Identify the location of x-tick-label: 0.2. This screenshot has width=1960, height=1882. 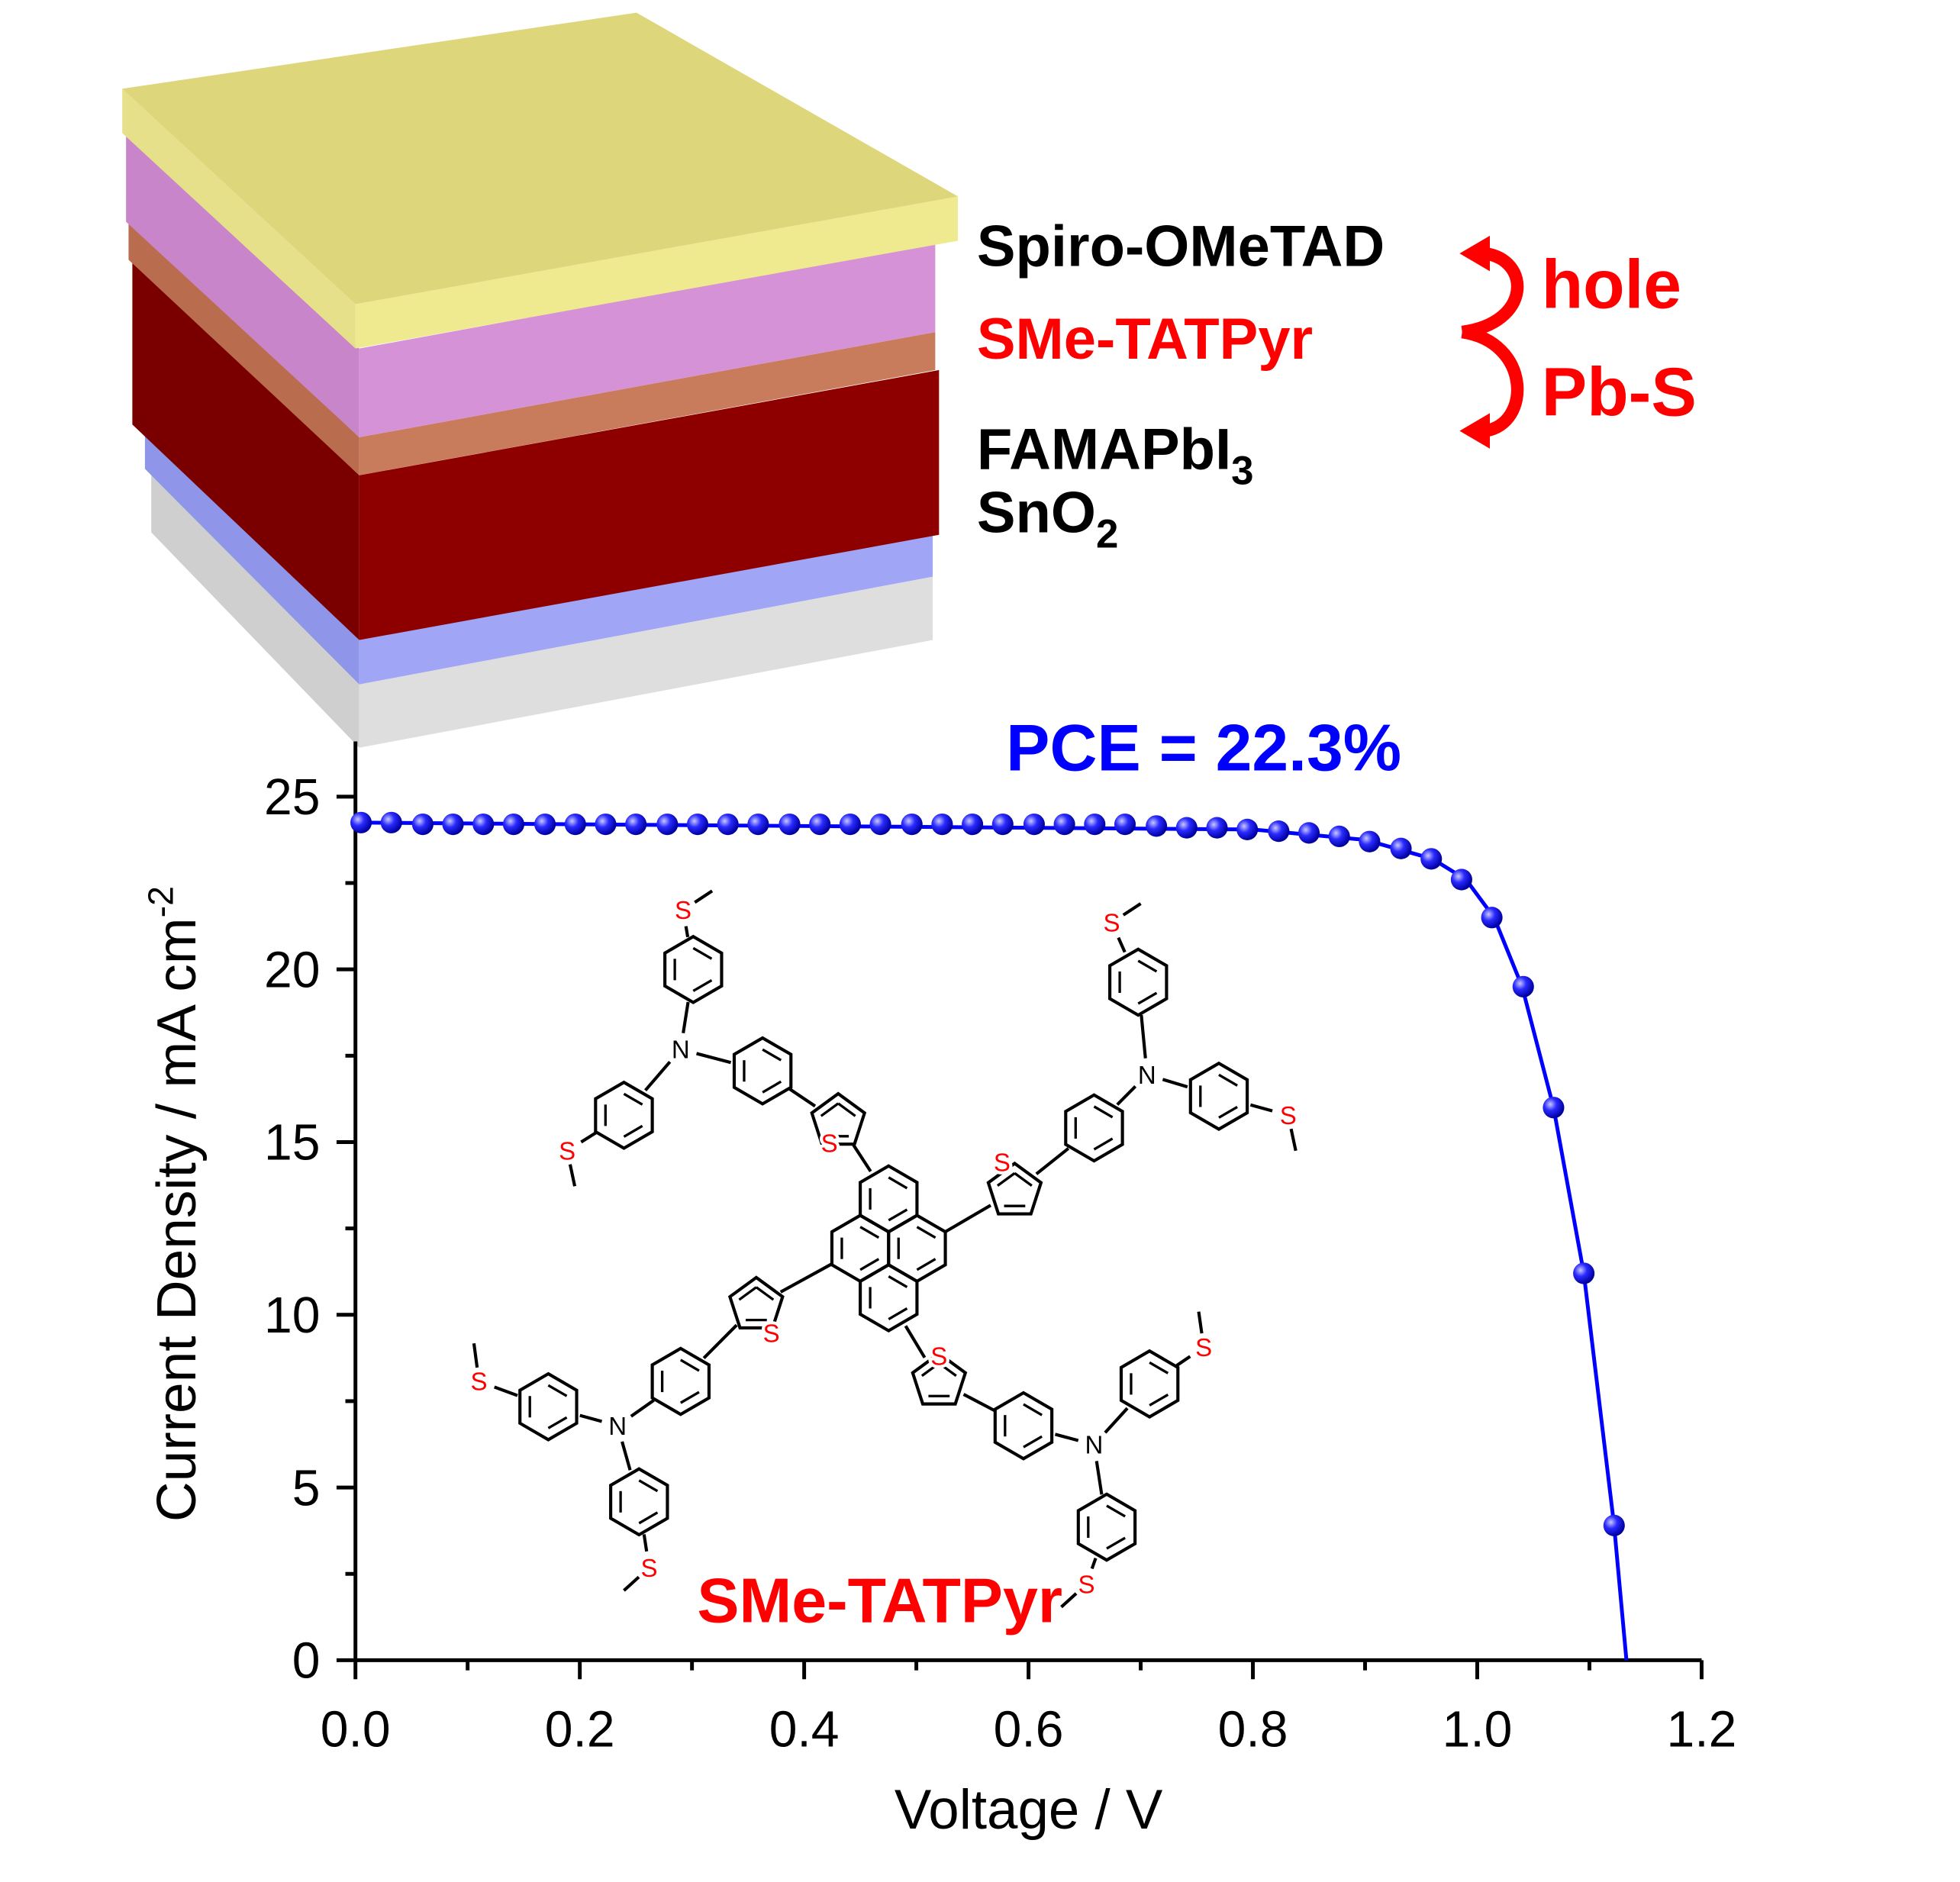
(580, 1729).